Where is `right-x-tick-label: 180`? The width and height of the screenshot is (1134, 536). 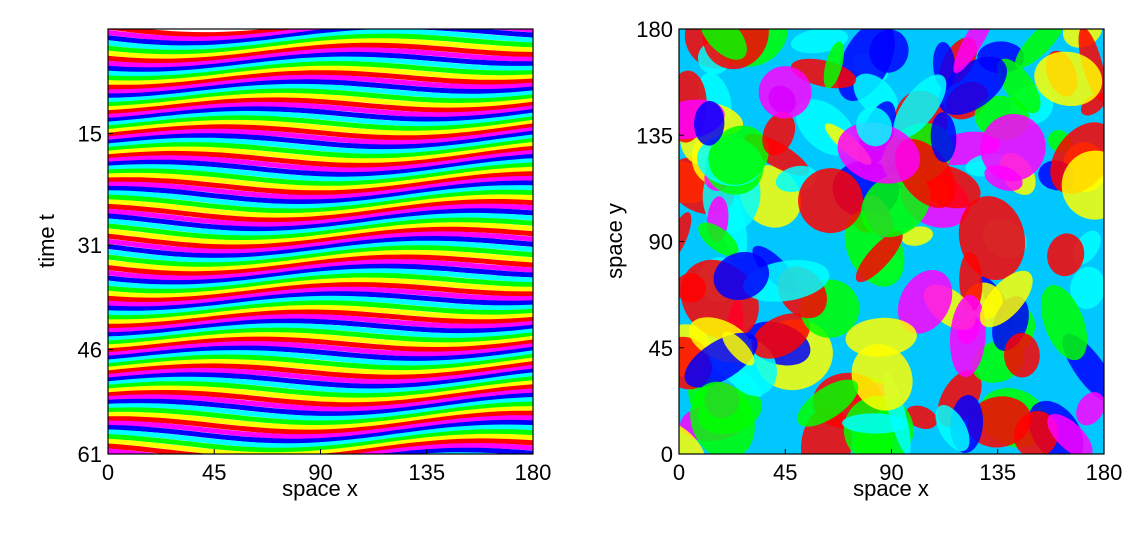
right-x-tick-label: 180 is located at coordinates (1104, 472).